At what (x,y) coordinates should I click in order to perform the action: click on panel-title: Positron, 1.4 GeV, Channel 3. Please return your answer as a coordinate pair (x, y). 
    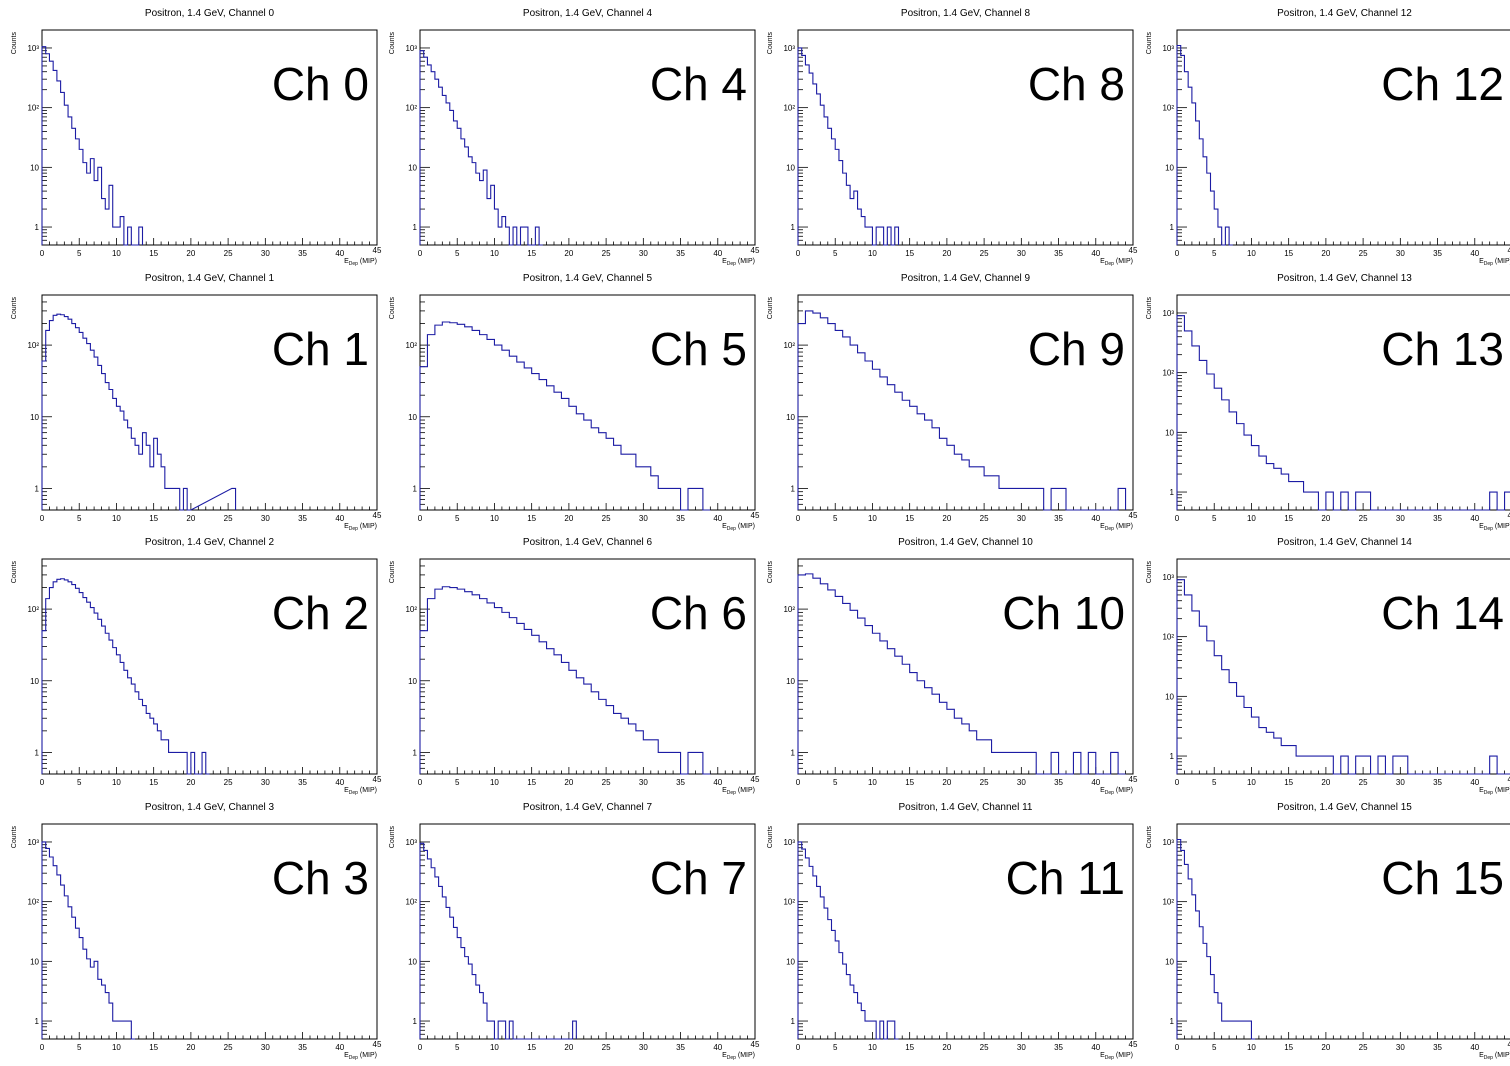
    Looking at the image, I should click on (210, 807).